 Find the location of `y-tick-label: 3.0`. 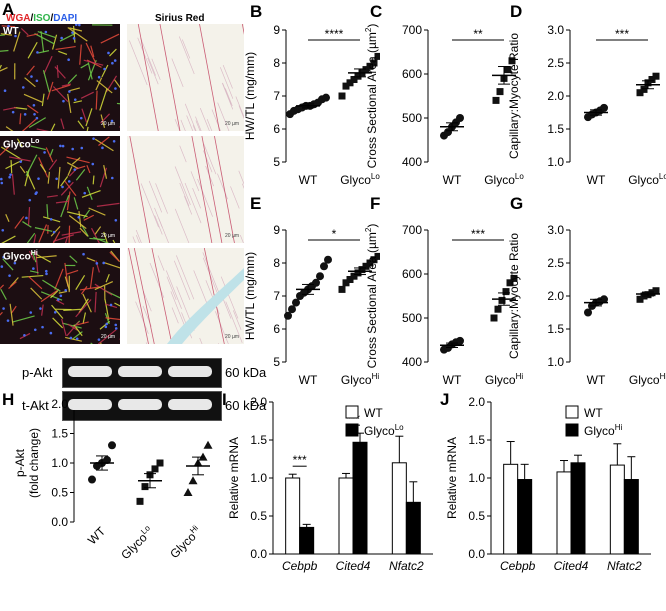

y-tick-label: 3.0 is located at coordinates (555, 30).